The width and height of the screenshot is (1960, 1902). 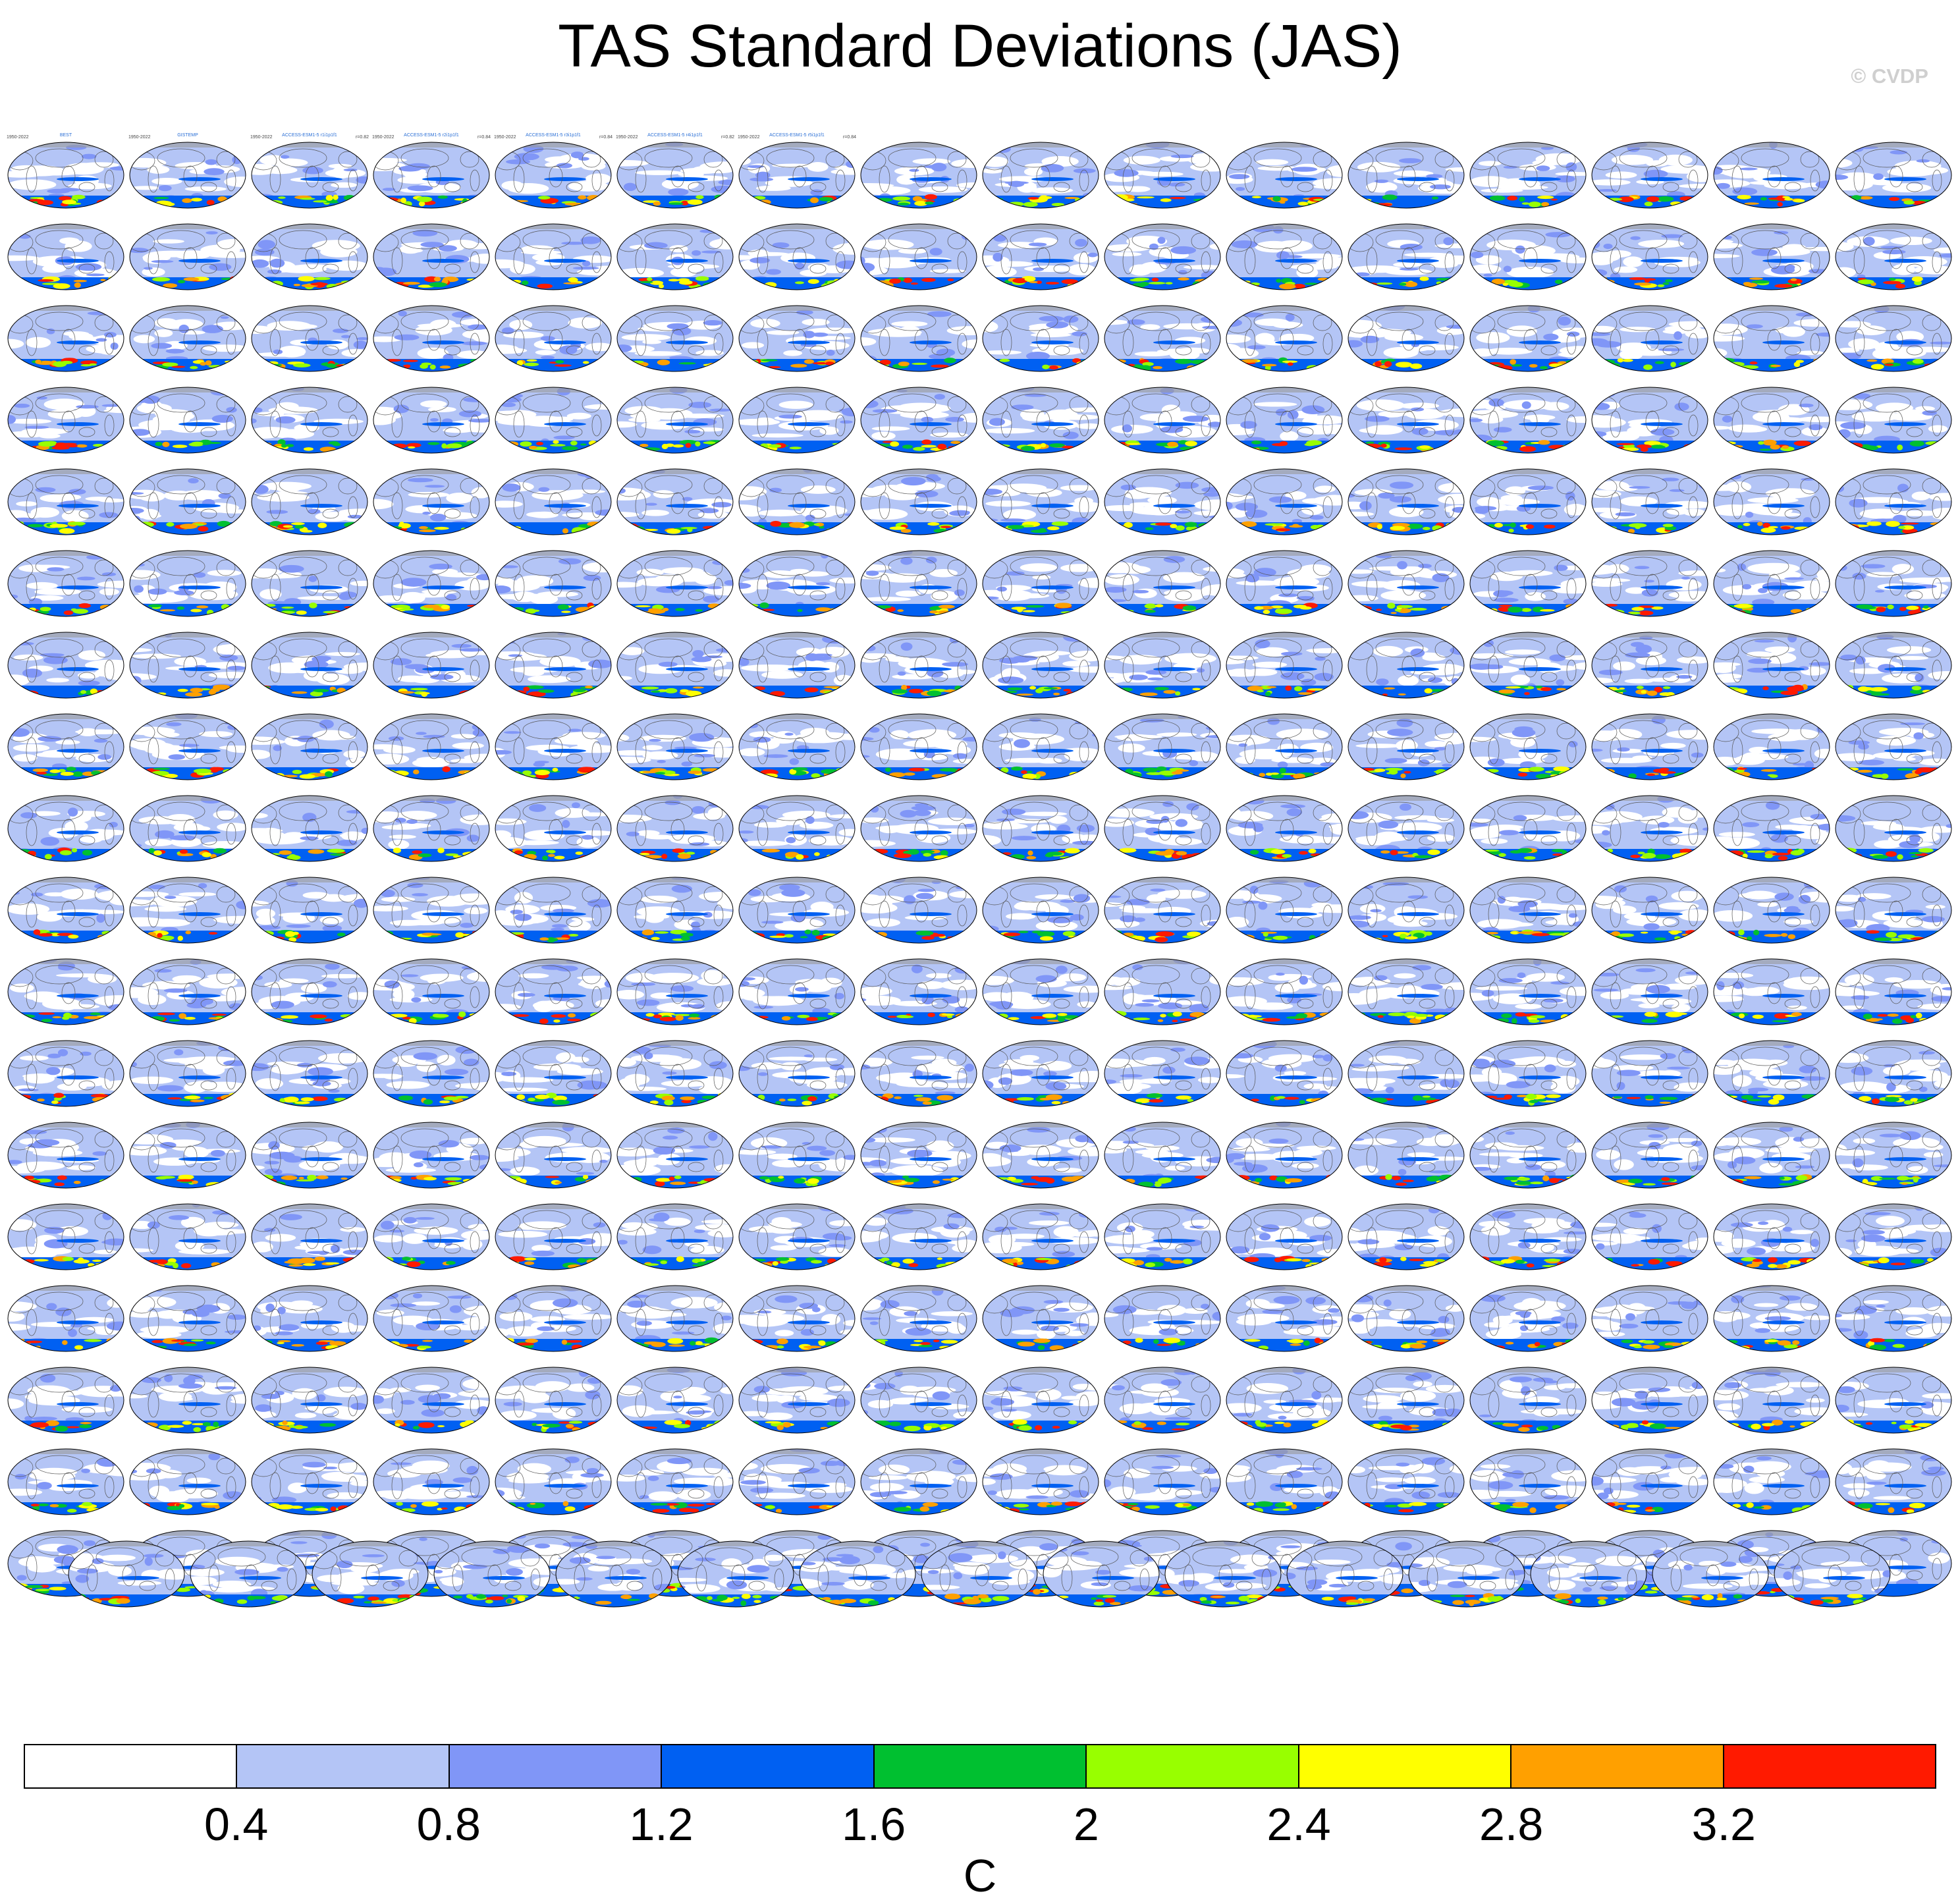 I want to click on southern-band, so click(x=431, y=773).